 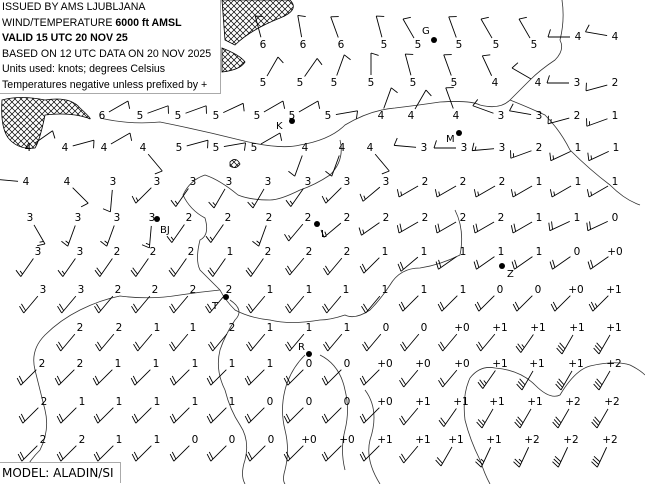 What do you see at coordinates (426, 31) in the screenshot?
I see `city-label: G` at bounding box center [426, 31].